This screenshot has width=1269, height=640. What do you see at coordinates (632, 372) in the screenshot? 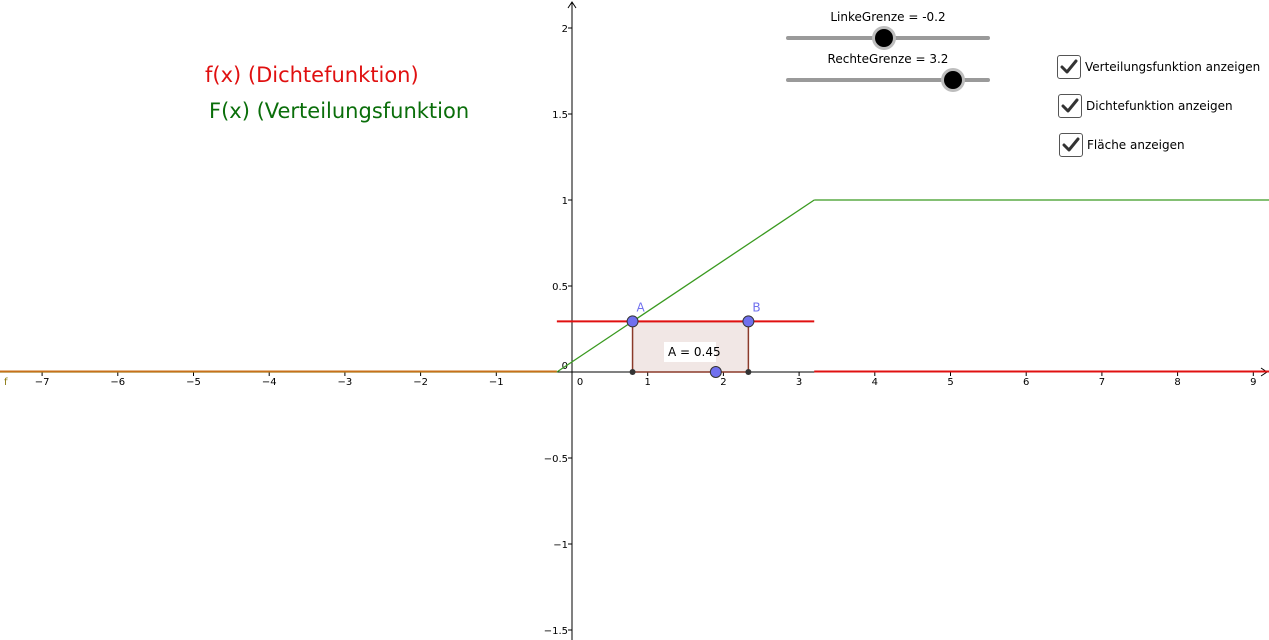
I see `foot-point-a` at bounding box center [632, 372].